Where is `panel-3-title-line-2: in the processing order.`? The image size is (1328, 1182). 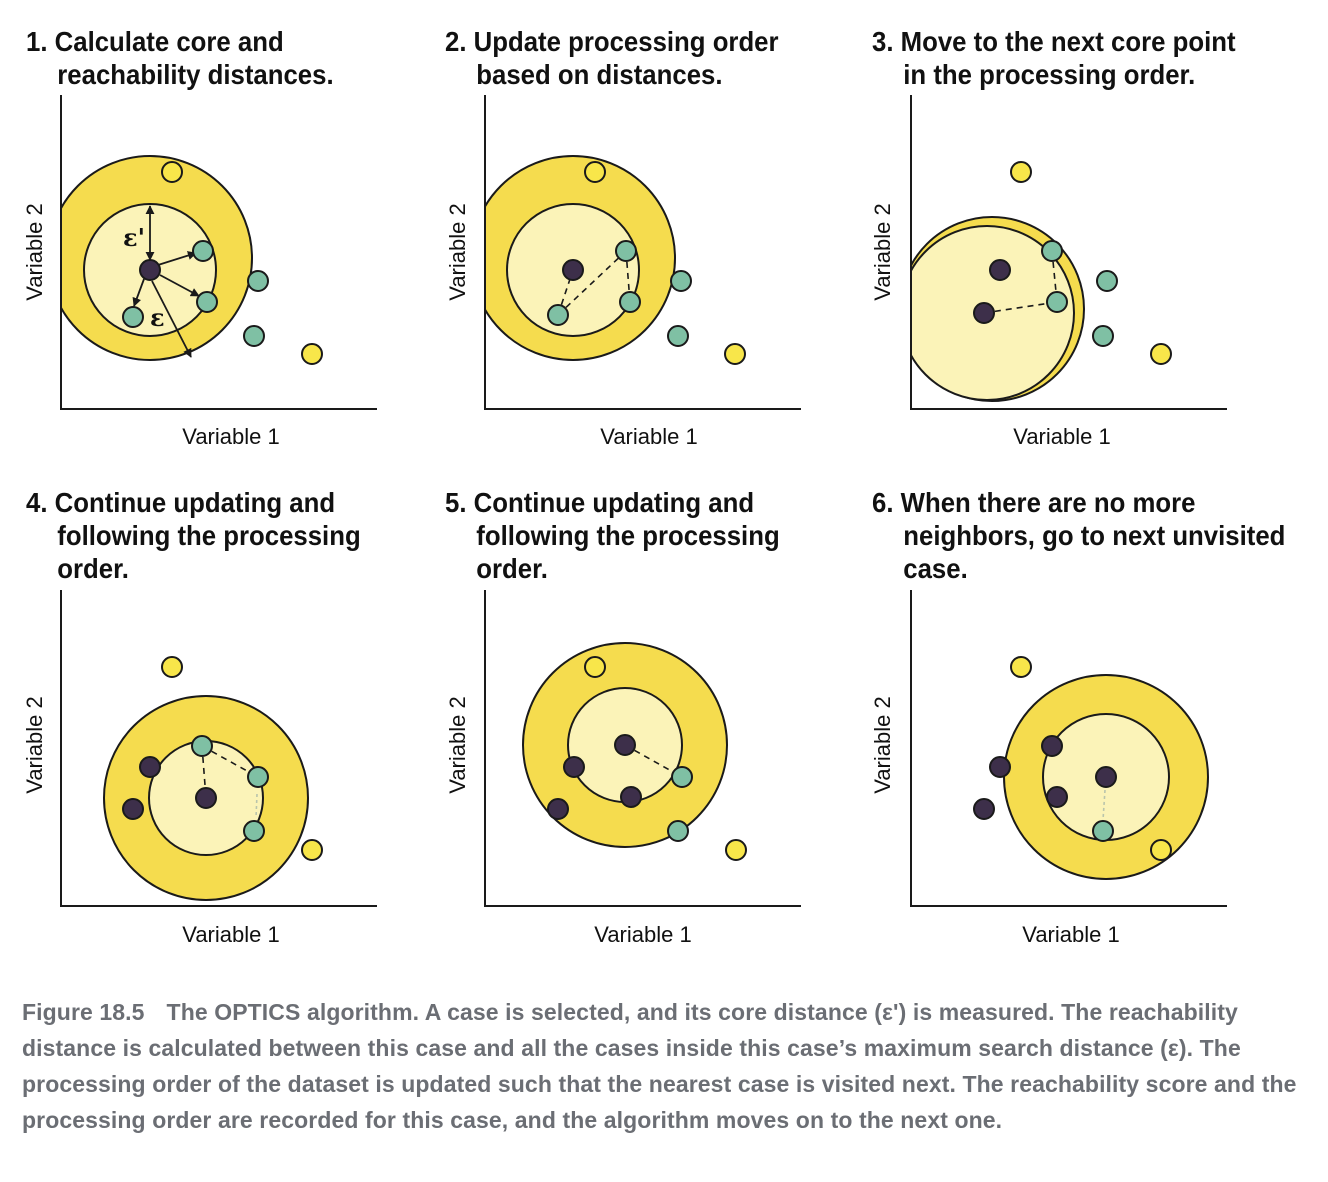
panel-3-title-line-2: in the processing order. is located at coordinates (1049, 74).